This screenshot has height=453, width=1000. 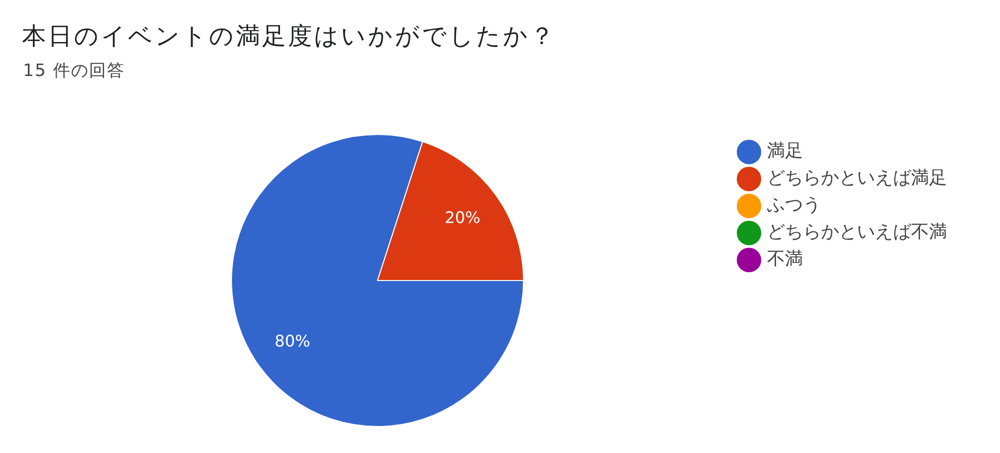 I want to click on legend-label: どちらかといえば不満, so click(x=857, y=232).